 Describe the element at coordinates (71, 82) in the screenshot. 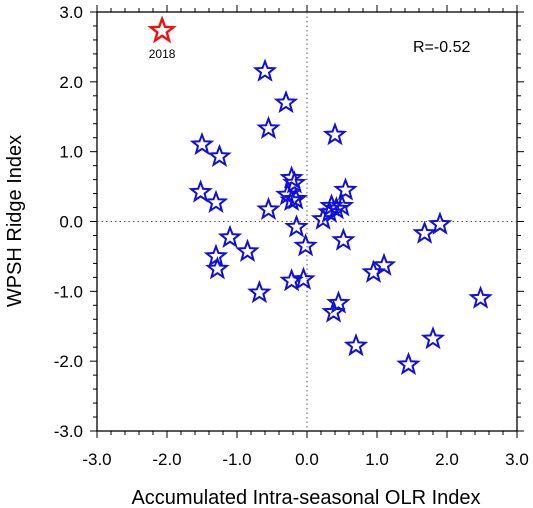

I see `y-tick-label: 2.0` at that location.